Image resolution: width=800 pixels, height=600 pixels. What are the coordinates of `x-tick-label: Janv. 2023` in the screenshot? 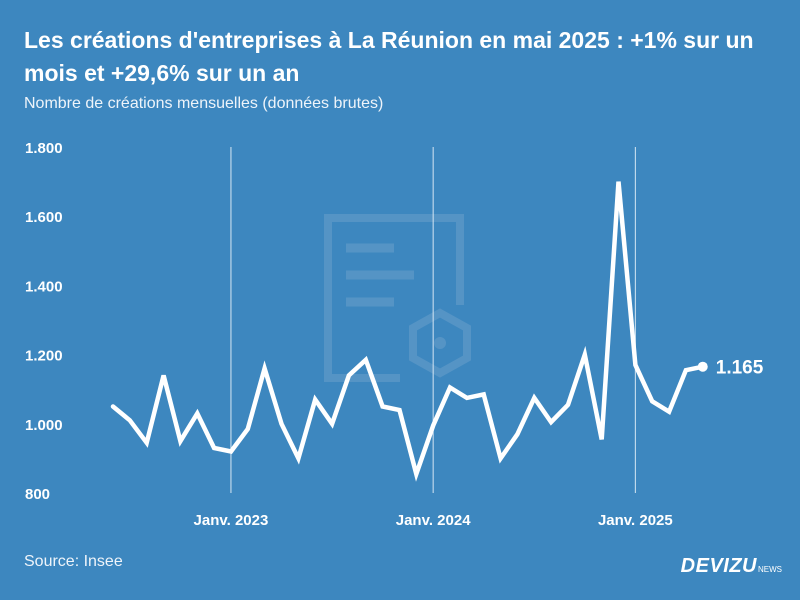 It's located at (231, 520).